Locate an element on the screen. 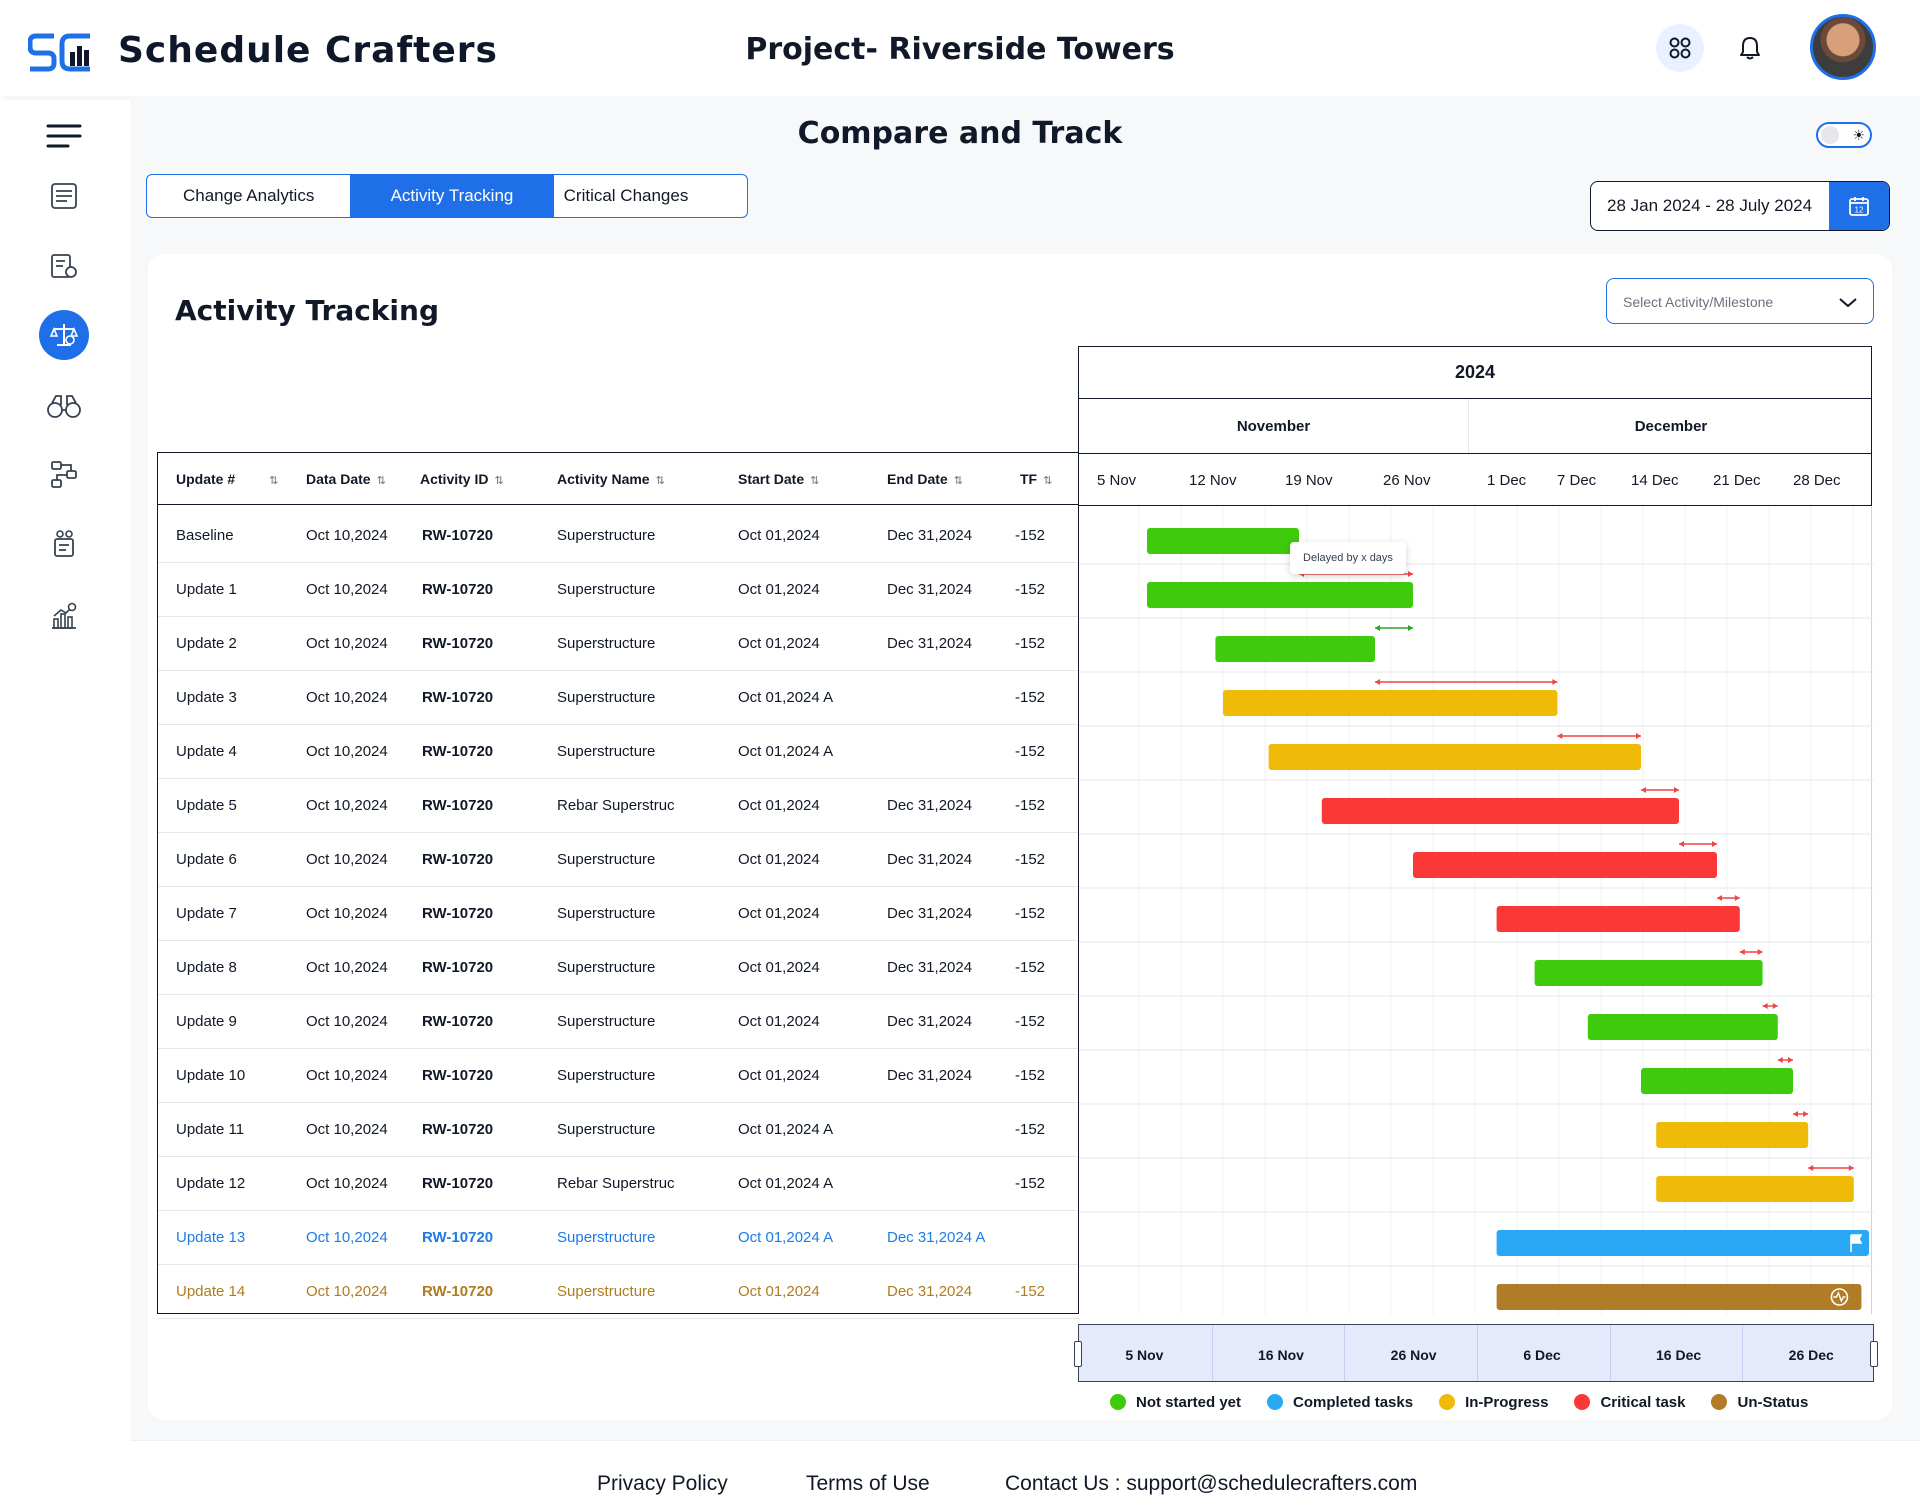 Image resolution: width=1920 pixels, height=1508 pixels. user-avatar is located at coordinates (1843, 47).